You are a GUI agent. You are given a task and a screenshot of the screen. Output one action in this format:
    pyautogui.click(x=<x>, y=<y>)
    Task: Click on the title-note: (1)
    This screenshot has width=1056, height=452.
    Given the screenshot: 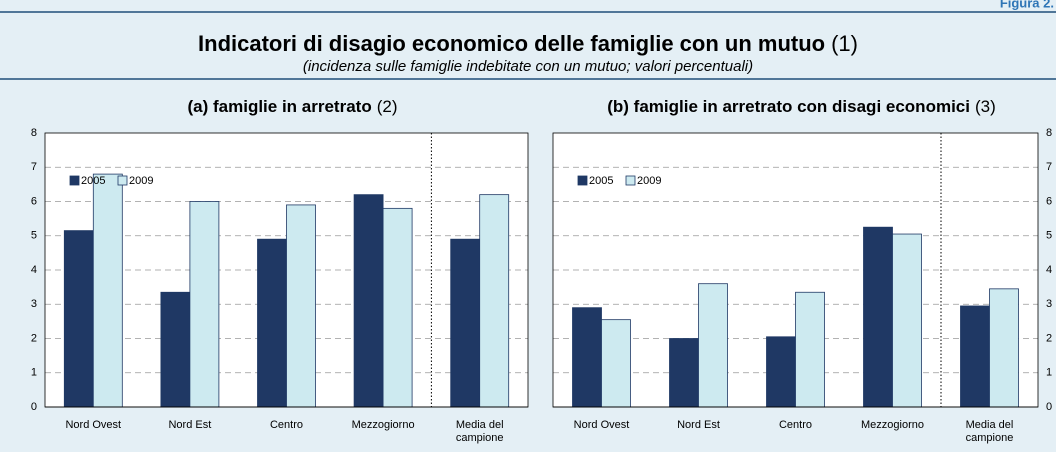 What is the action you would take?
    pyautogui.click(x=844, y=43)
    